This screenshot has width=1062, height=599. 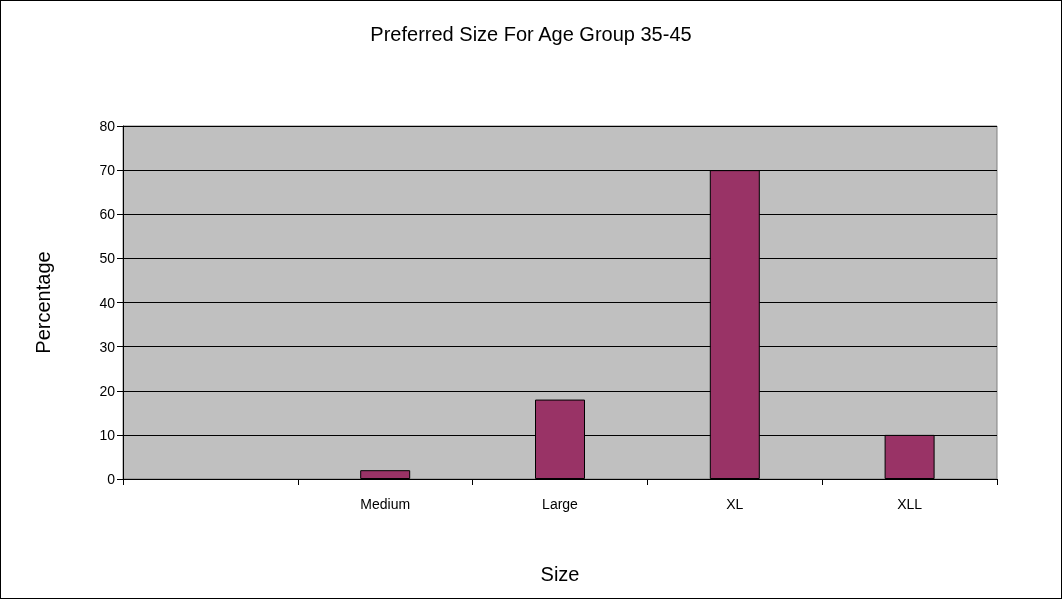 What do you see at coordinates (531, 34) in the screenshot?
I see `chart-title: Preferred Size For Age Group 35-45` at bounding box center [531, 34].